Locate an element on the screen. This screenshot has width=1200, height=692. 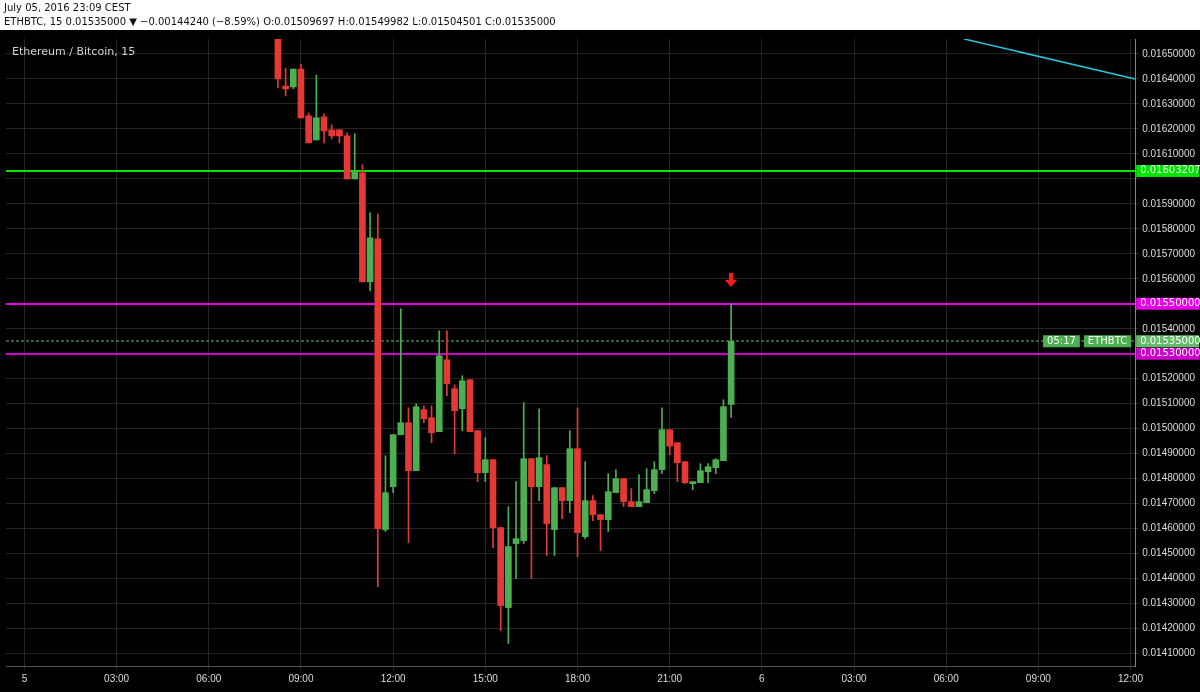
annotation: ETHBTC is located at coordinates (1107, 340).